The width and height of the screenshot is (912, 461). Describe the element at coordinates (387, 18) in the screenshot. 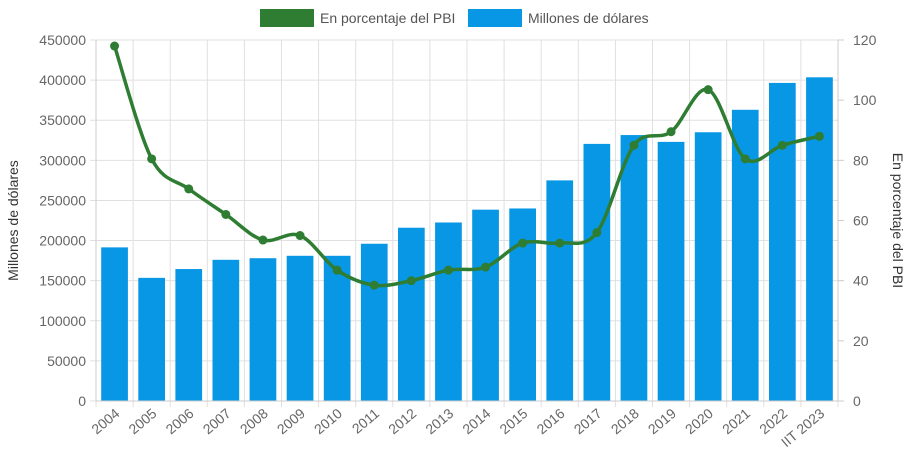

I see `legend-label: En porcentaje del PBI` at that location.